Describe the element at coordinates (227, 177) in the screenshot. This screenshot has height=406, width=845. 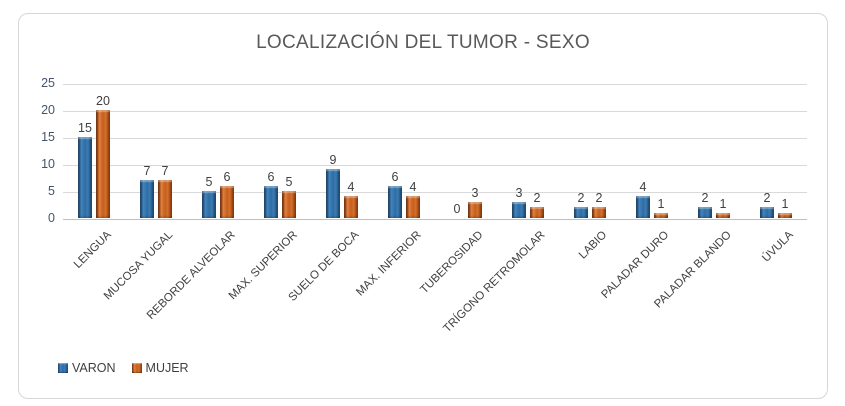
I see `data-label-mujer-3: 6` at that location.